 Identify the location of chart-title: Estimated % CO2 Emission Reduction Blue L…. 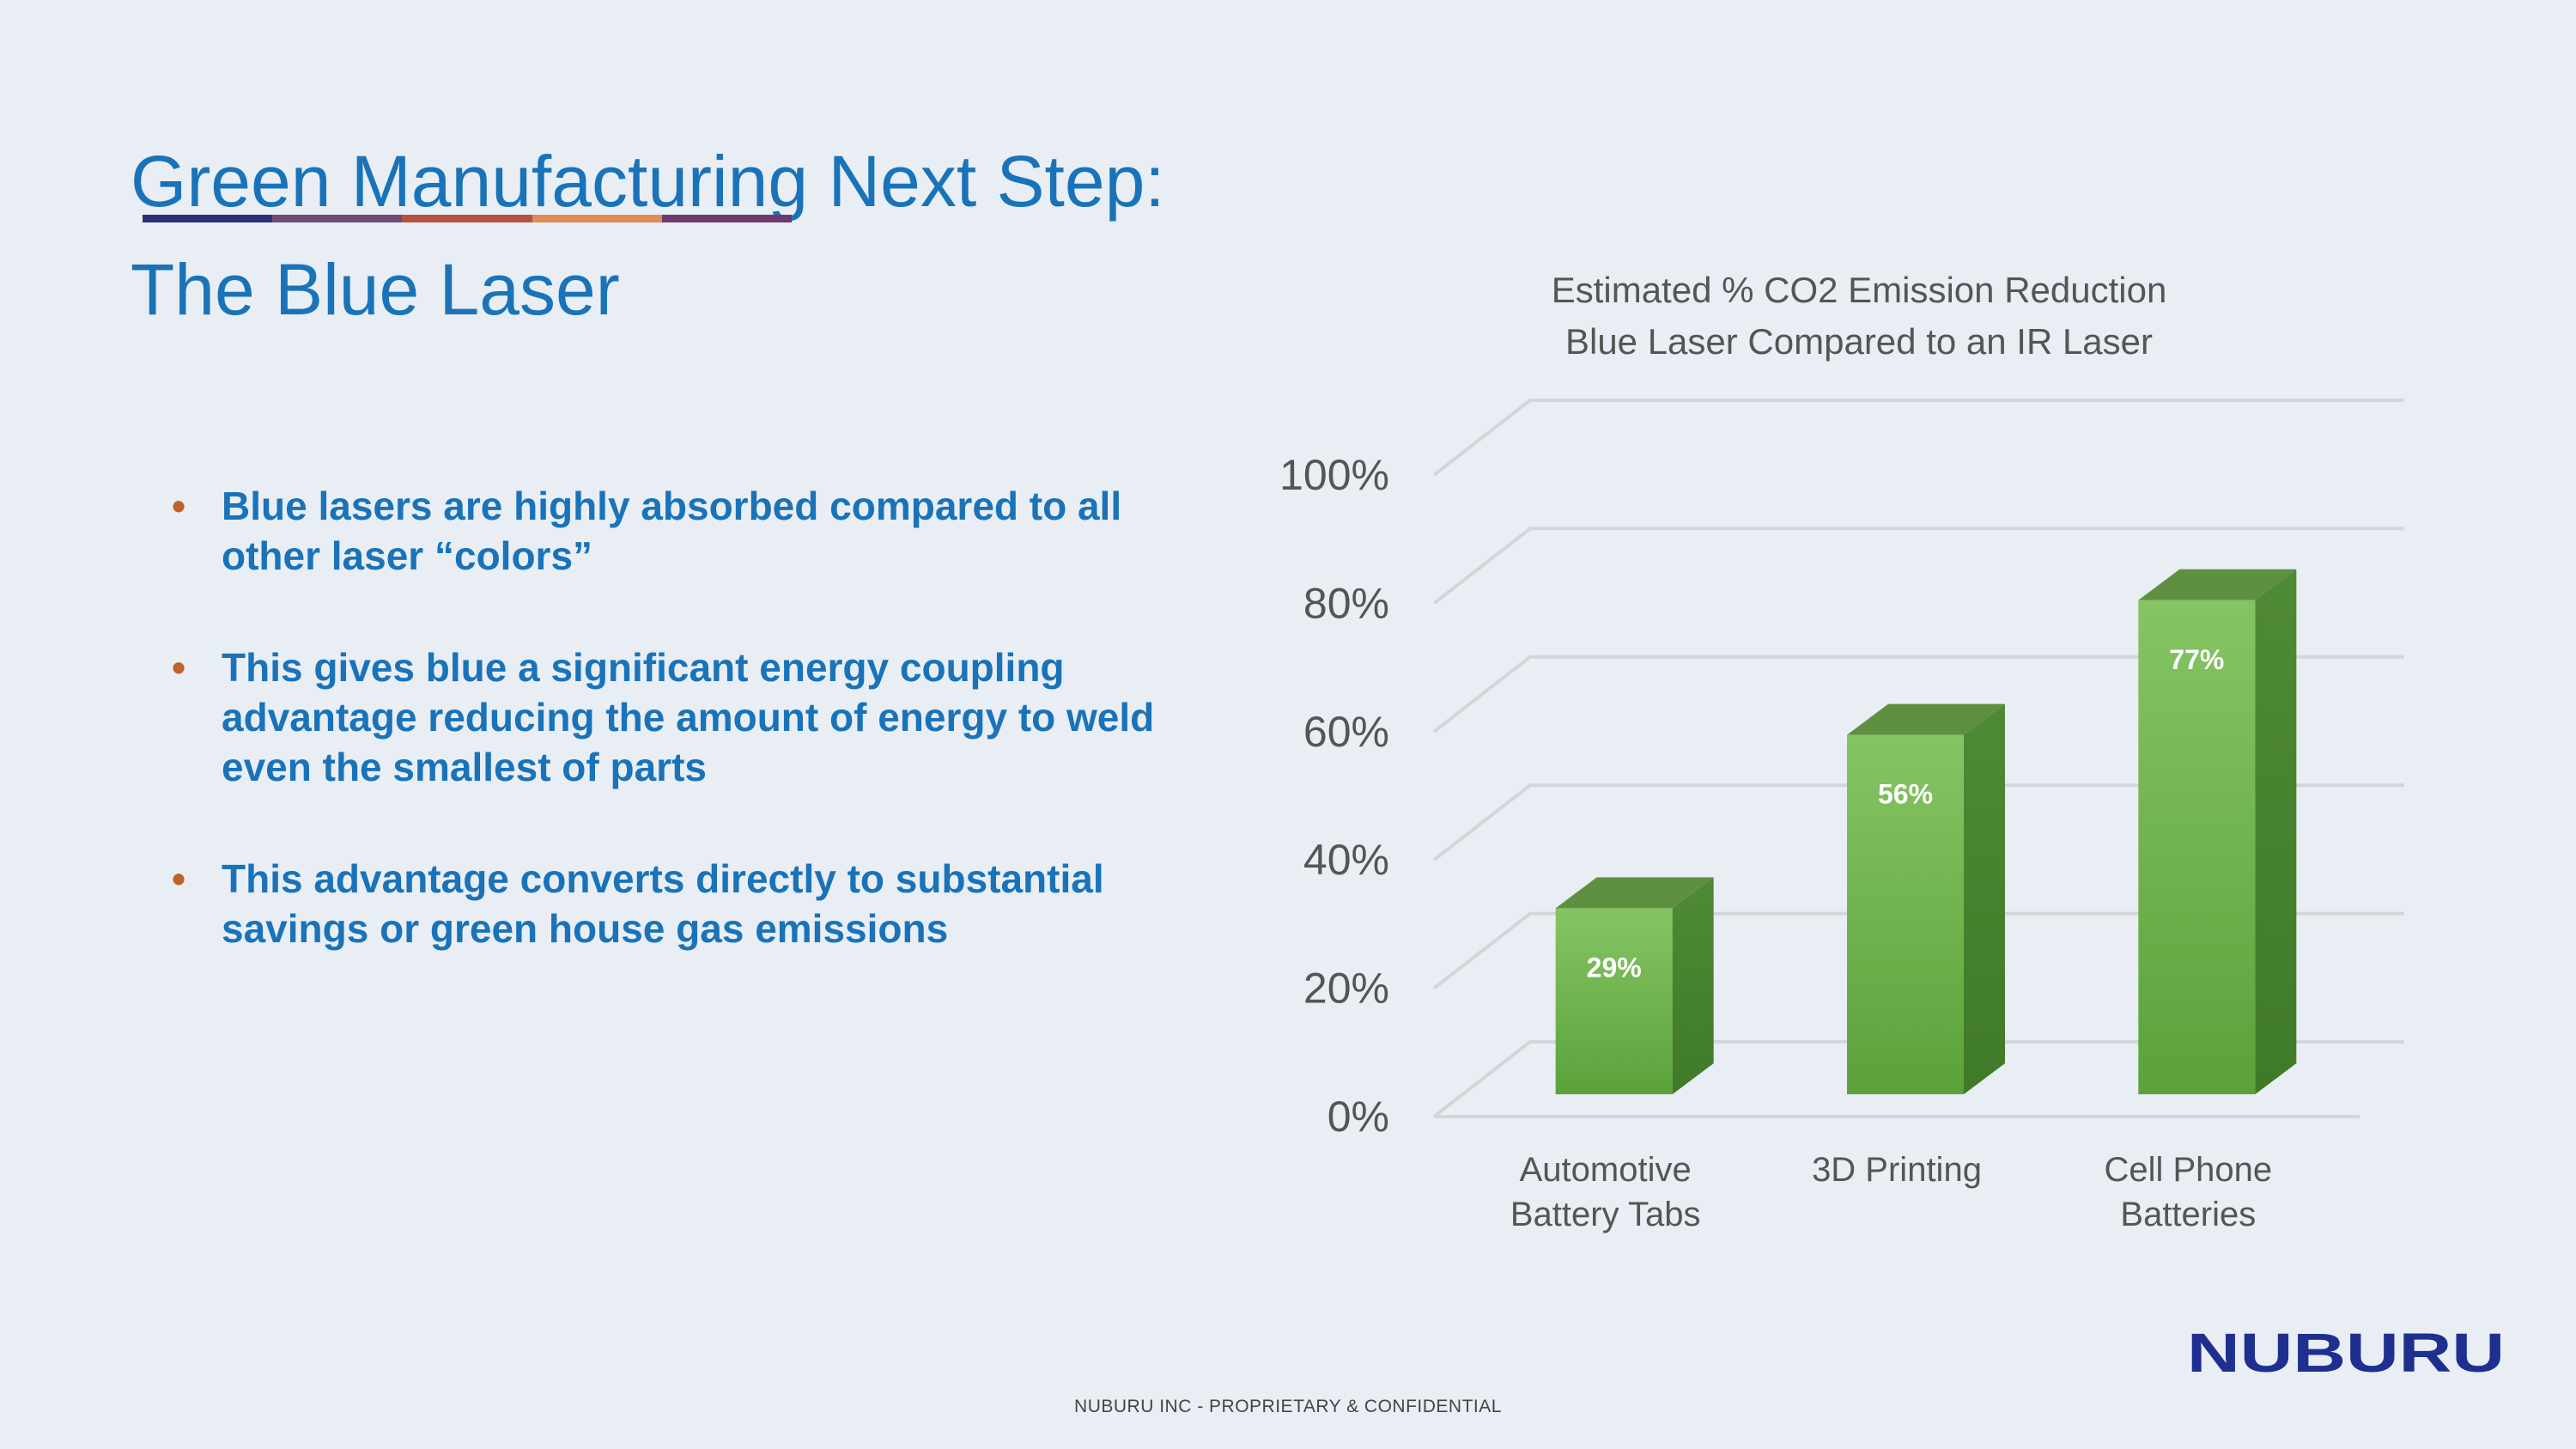
(1859, 316).